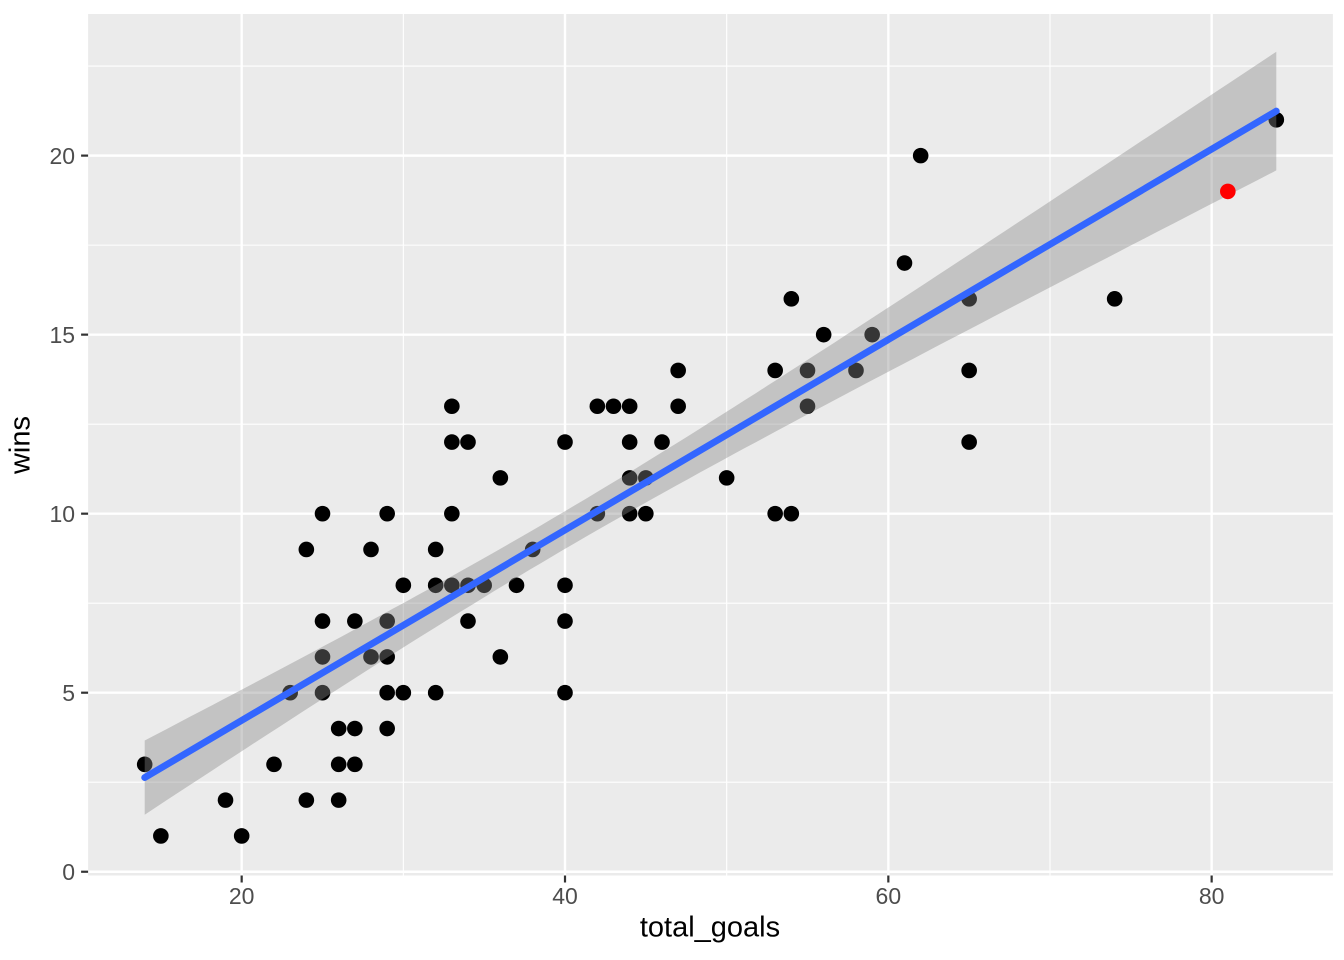 This screenshot has width=1344, height=960. I want to click on y-tick-label: 10, so click(63, 514).